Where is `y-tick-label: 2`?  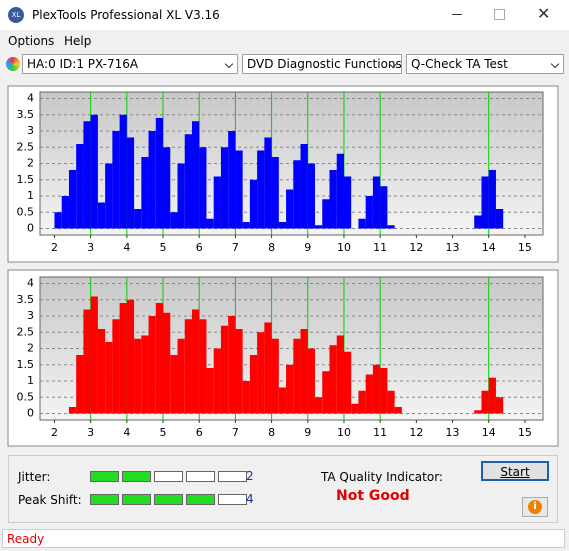 y-tick-label: 2 is located at coordinates (30, 163).